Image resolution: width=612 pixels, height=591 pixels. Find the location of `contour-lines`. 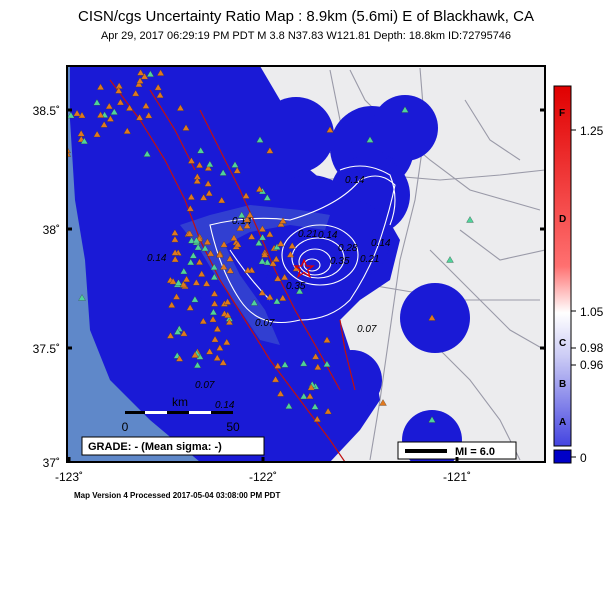

contour-lines is located at coordinates (302, 244).